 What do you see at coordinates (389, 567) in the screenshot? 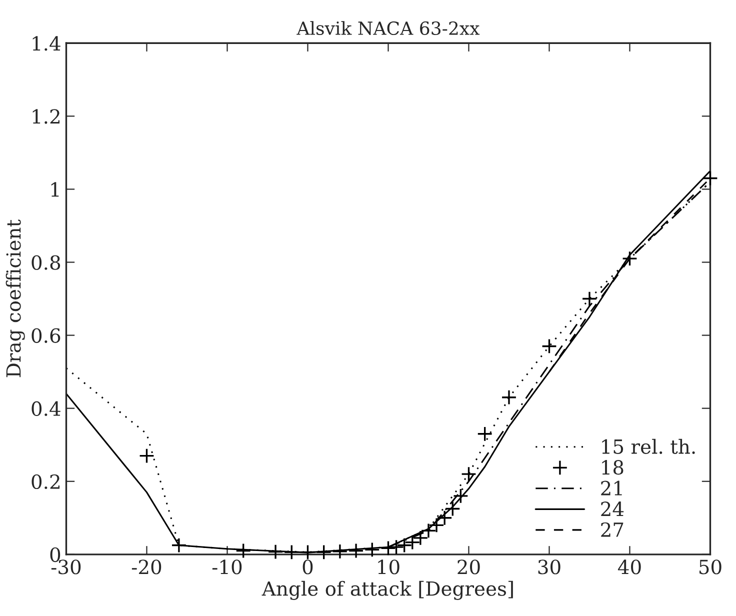
I see `x-tick-label: 10` at bounding box center [389, 567].